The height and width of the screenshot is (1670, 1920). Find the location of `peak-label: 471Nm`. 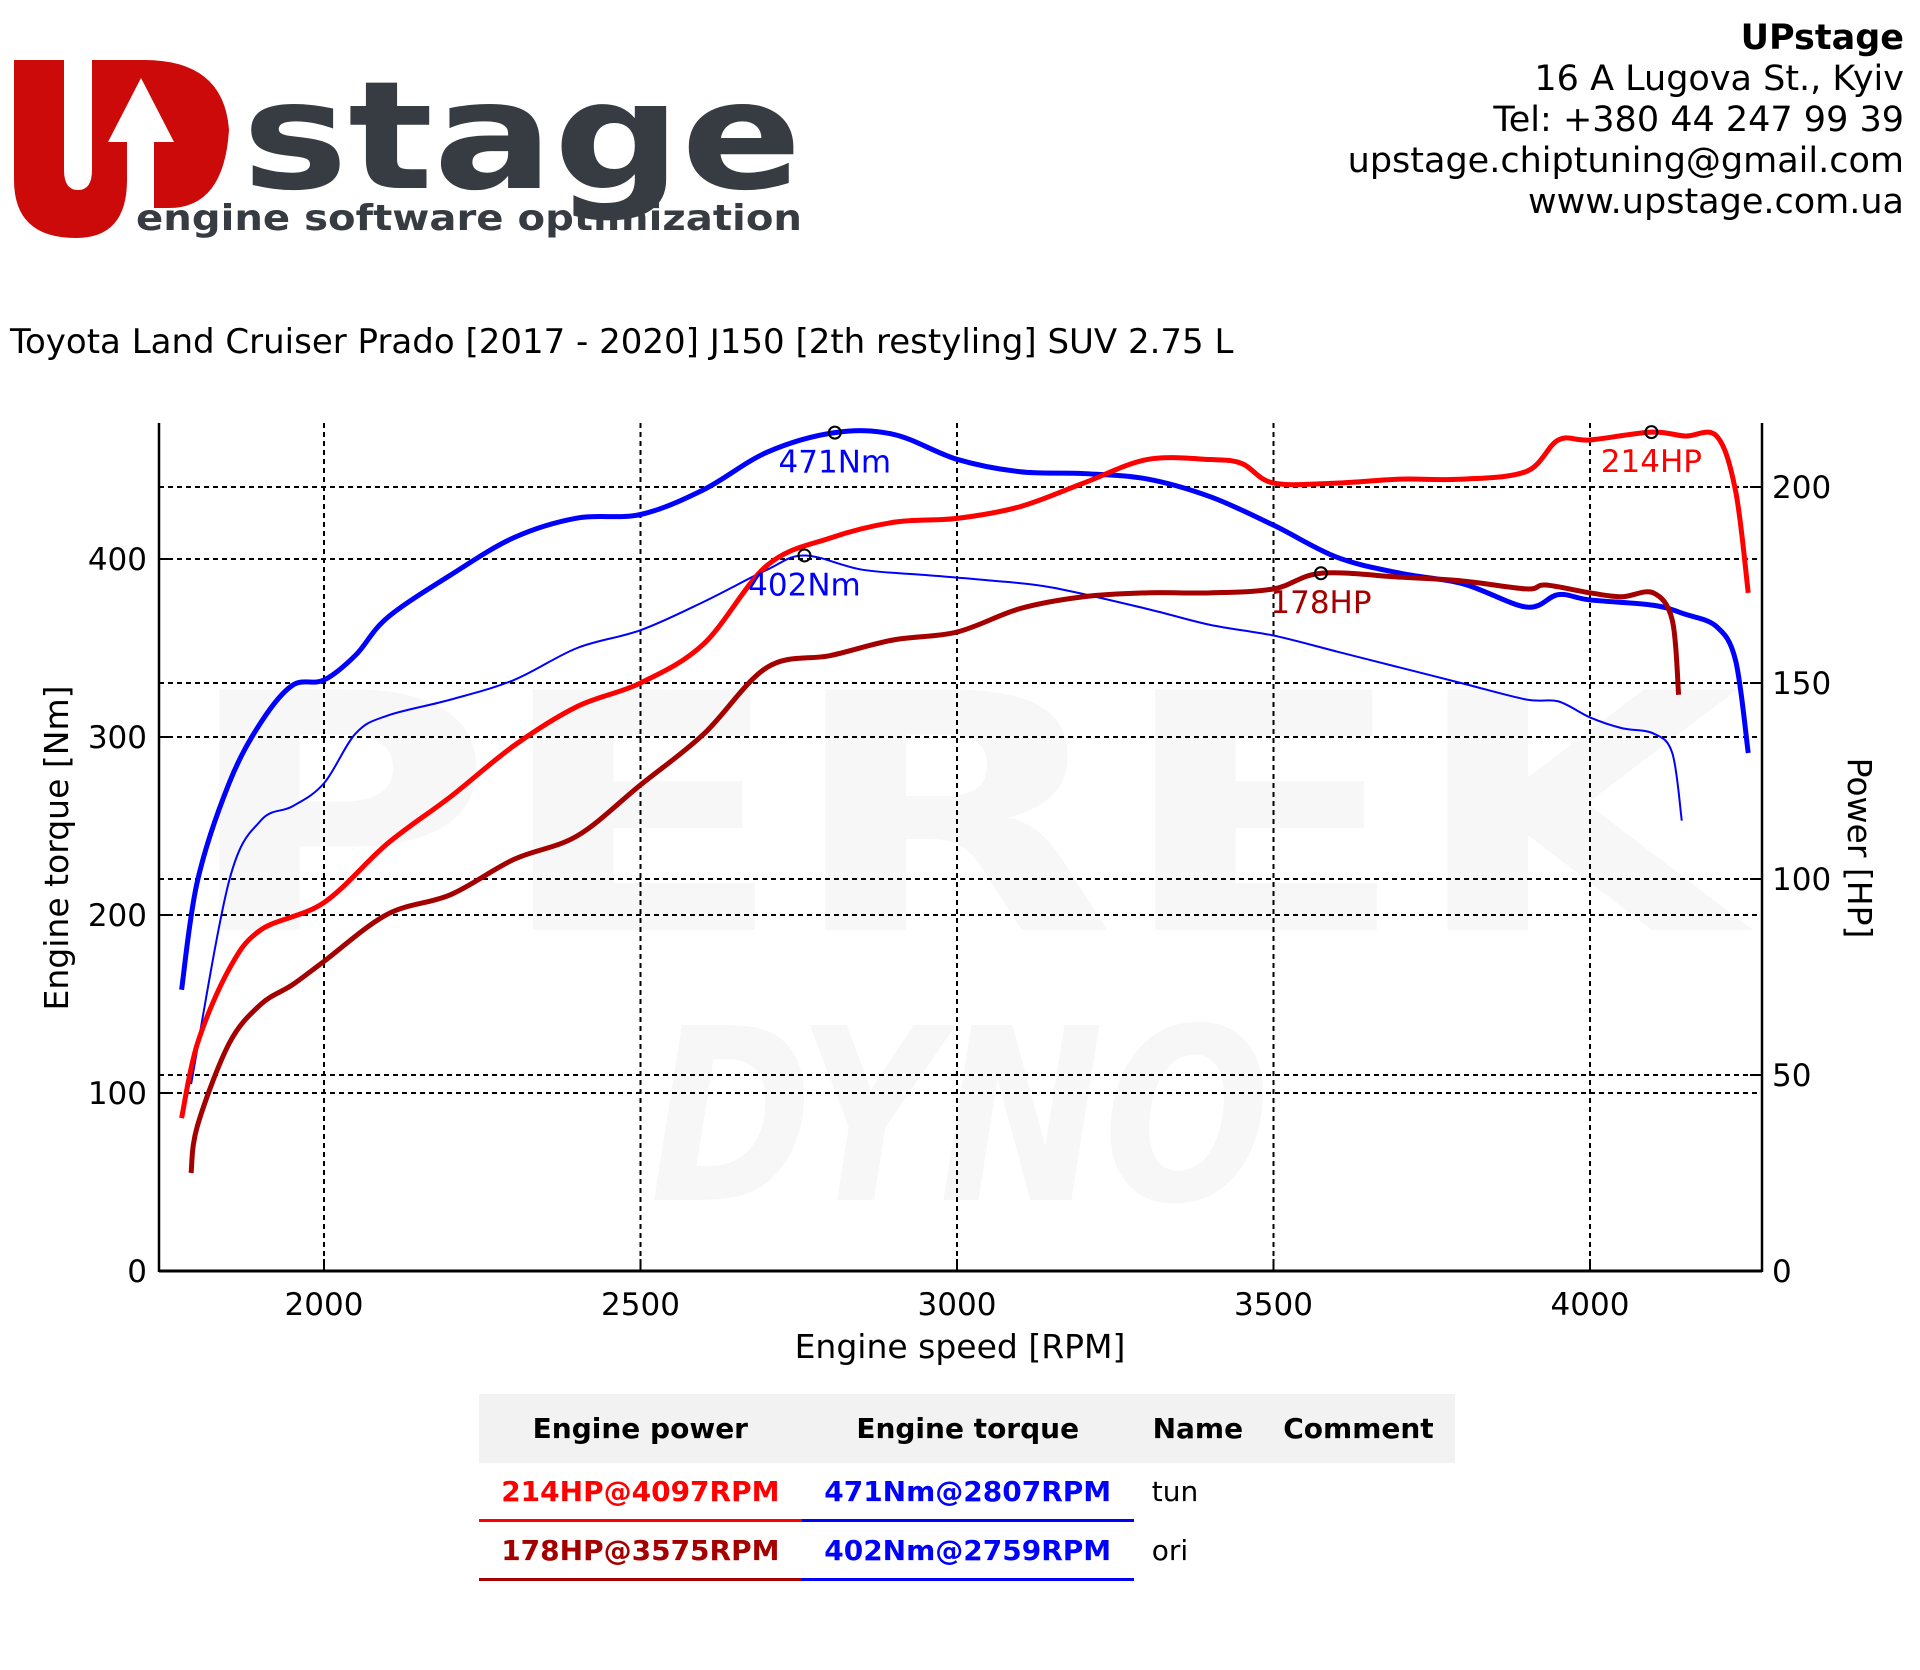

peak-label: 471Nm is located at coordinates (835, 463).